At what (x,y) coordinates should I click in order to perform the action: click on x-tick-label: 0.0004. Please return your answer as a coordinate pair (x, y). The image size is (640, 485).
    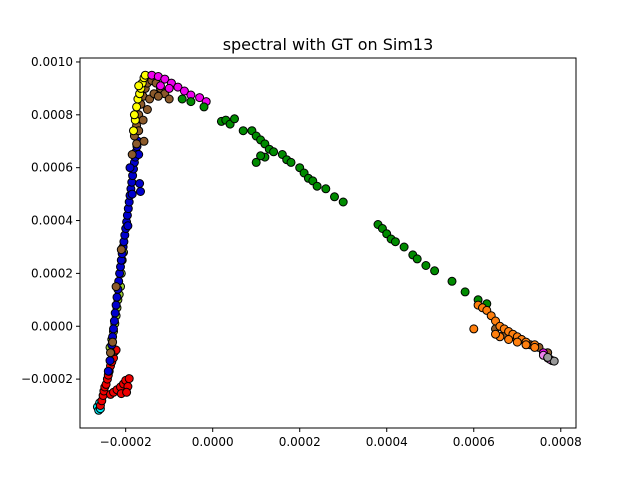
    Looking at the image, I should click on (387, 442).